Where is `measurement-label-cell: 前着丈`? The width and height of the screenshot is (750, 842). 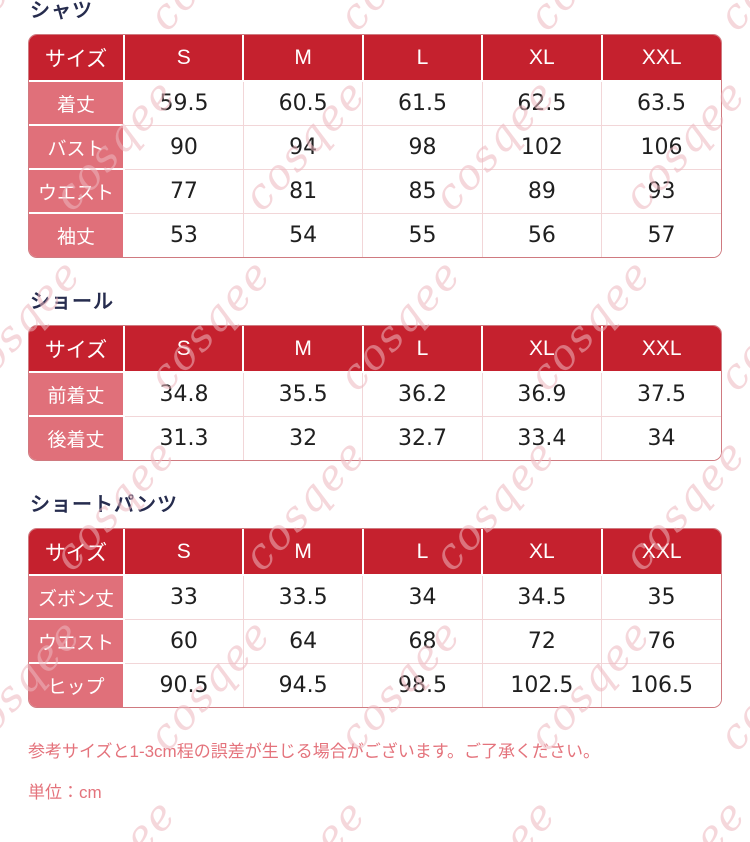 measurement-label-cell: 前着丈 is located at coordinates (77, 394).